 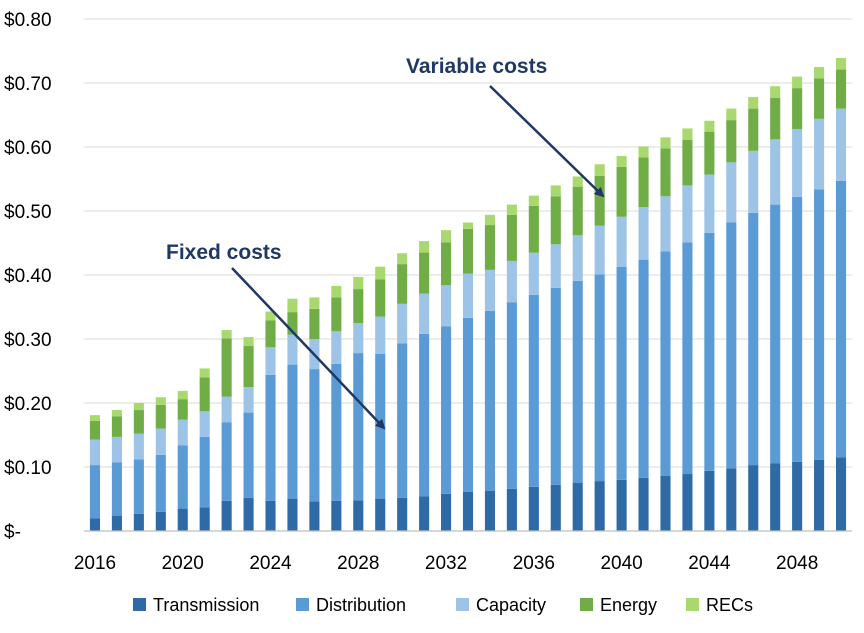 I want to click on bar-segment-energy-2037, so click(x=555, y=220).